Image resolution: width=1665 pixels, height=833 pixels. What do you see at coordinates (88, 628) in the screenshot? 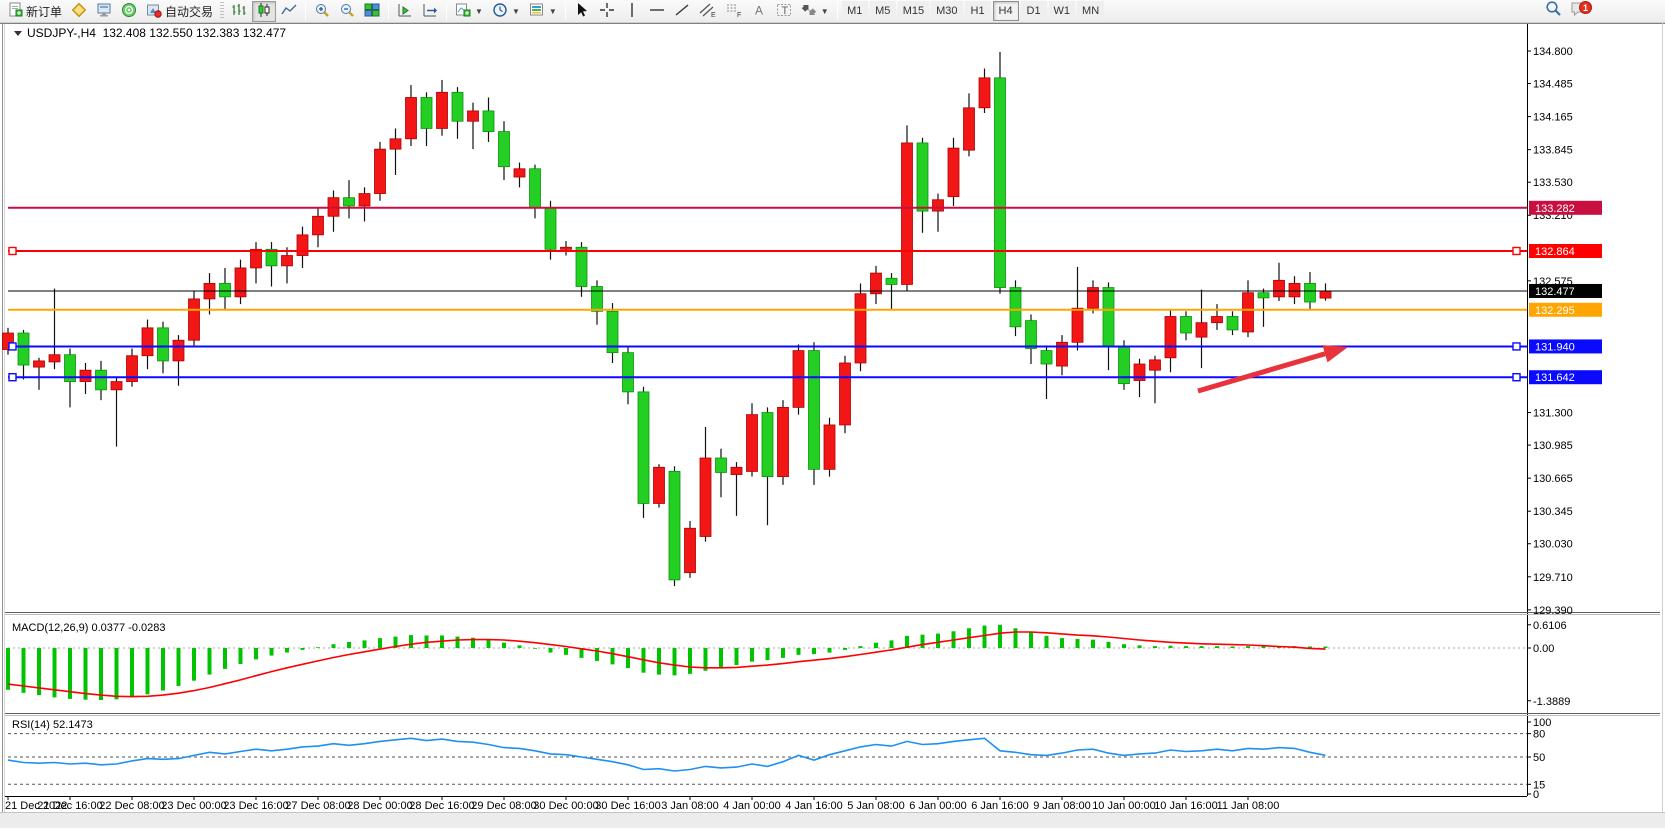
I see `svg-text: MACD(12,26,9) 0.0377 -0.0283` at bounding box center [88, 628].